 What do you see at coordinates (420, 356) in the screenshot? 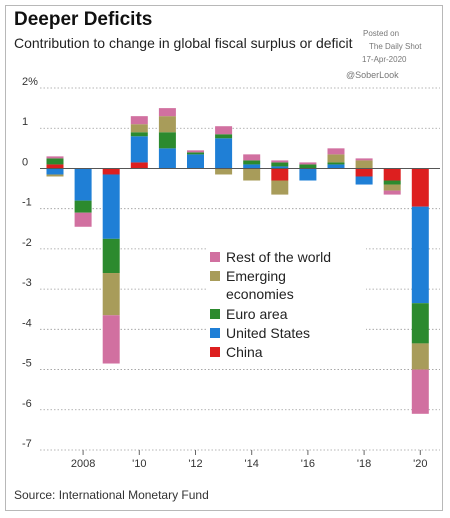
I see `bar-emerging-2020` at bounding box center [420, 356].